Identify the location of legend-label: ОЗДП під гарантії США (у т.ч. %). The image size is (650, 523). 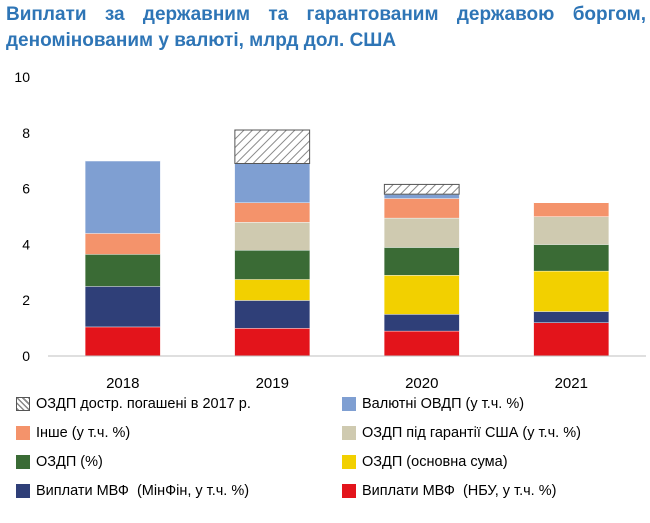
(471, 433).